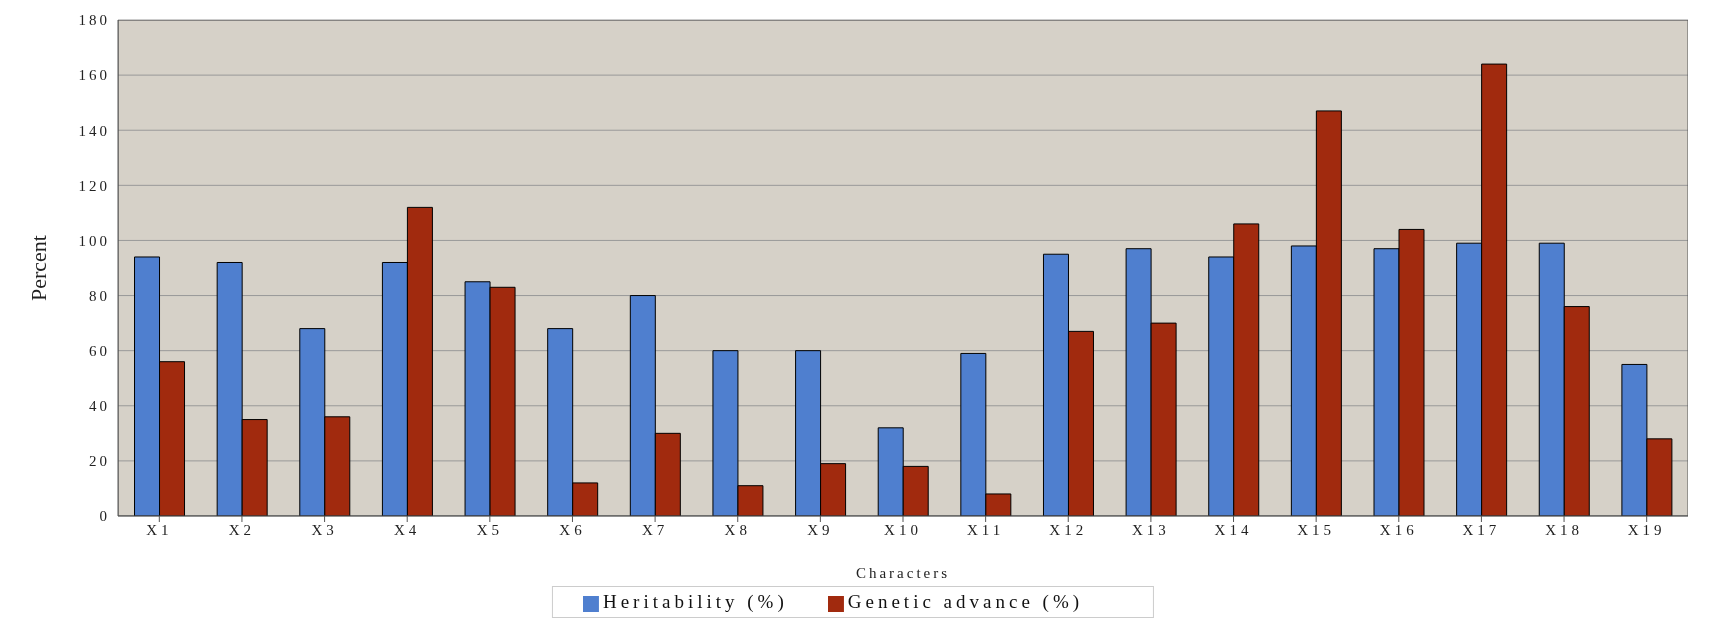 The height and width of the screenshot is (638, 1709). I want to click on x-tick-label: X18, so click(1564, 529).